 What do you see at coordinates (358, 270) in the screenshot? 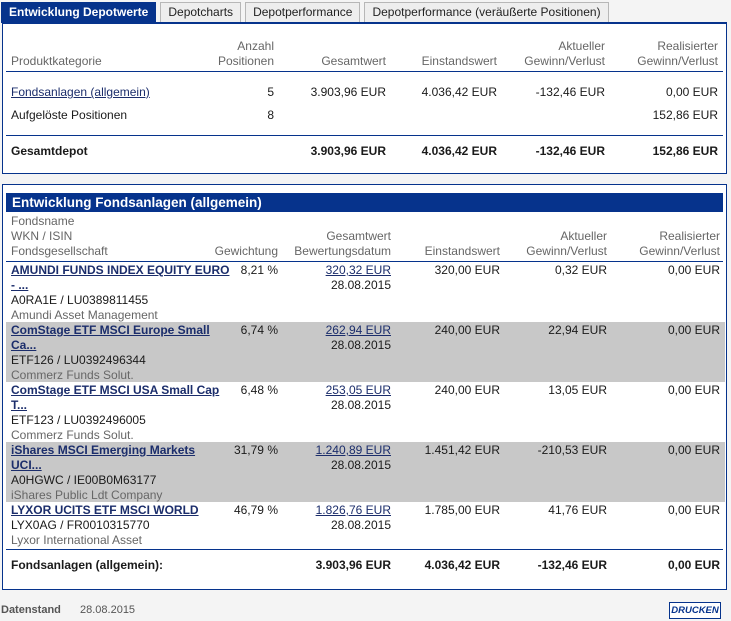
I see `fund-total-link: 320,32 EUR` at bounding box center [358, 270].